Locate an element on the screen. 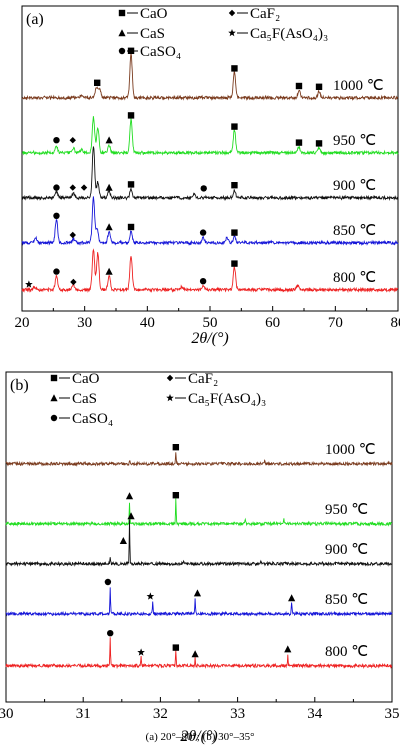  x-tick-label: 60 is located at coordinates (272, 323).